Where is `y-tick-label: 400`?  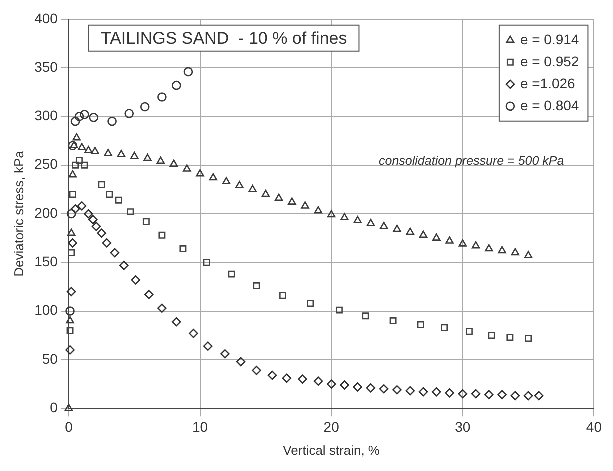
y-tick-label: 400 is located at coordinates (46, 18).